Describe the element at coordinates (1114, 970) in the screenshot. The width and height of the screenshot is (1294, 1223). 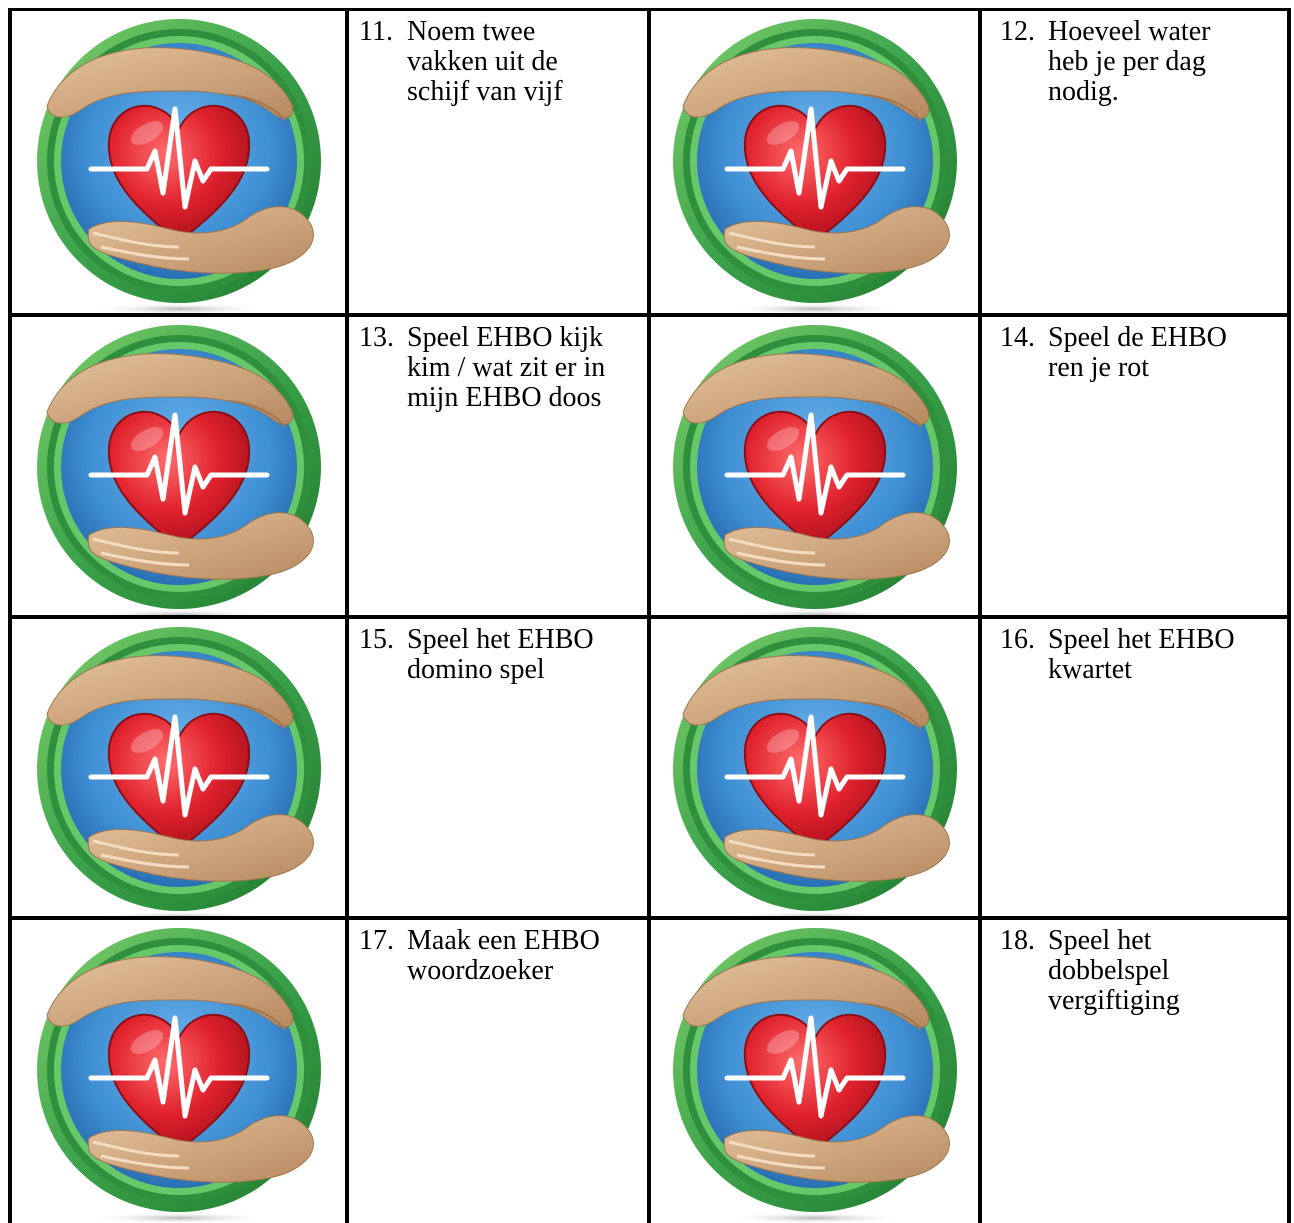
I see `question-text: Speel het dobbelspel vergiftiging` at that location.